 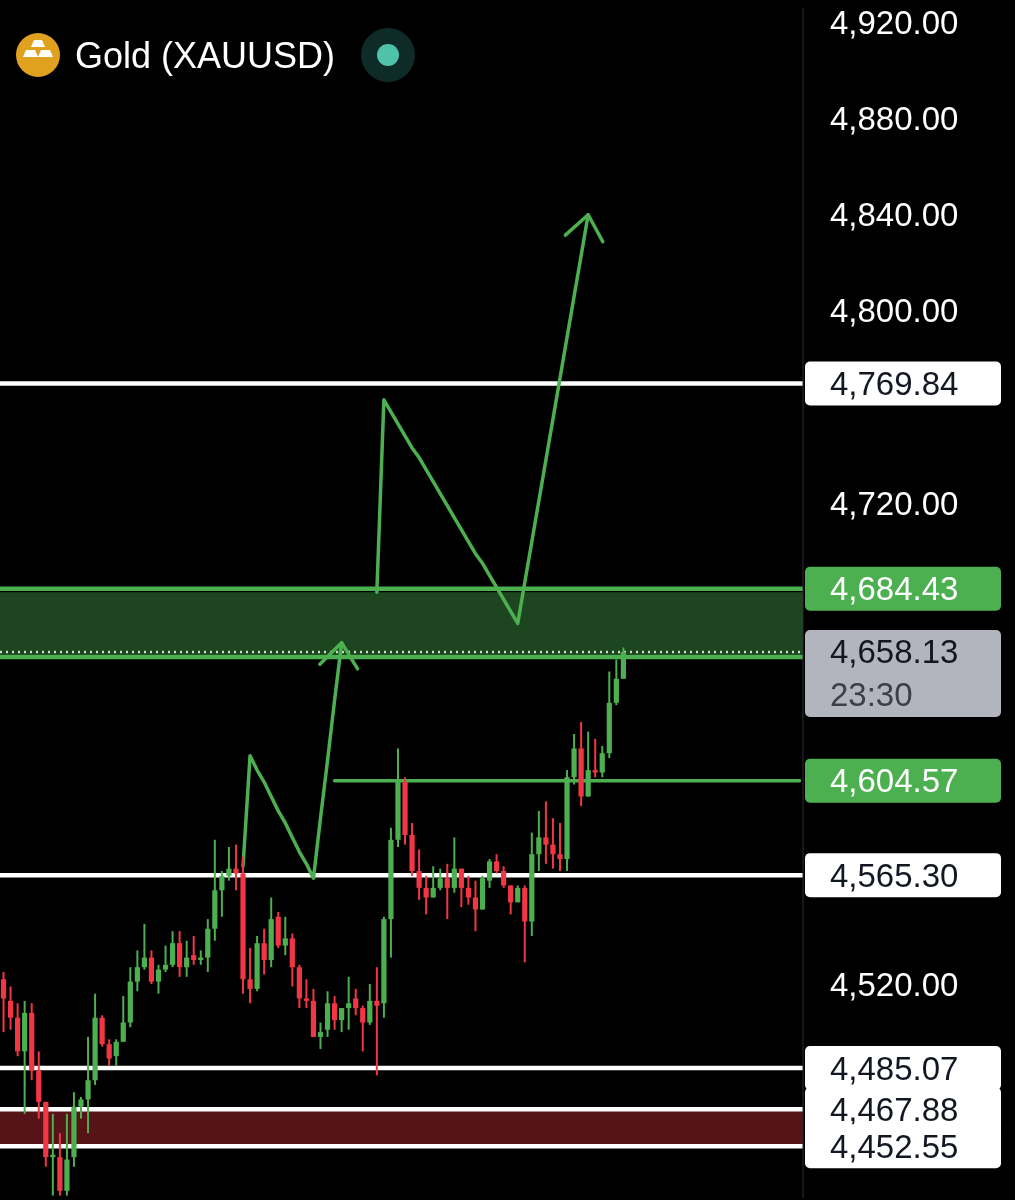 I want to click on ref-line-label: 4,684.43, so click(x=894, y=589).